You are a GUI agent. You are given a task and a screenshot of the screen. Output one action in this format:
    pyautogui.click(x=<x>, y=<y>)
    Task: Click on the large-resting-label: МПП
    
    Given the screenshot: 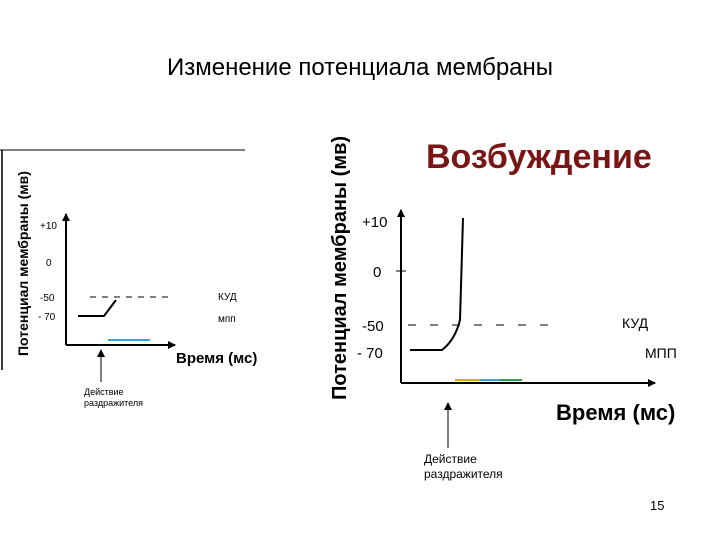 What is the action you would take?
    pyautogui.click(x=661, y=353)
    